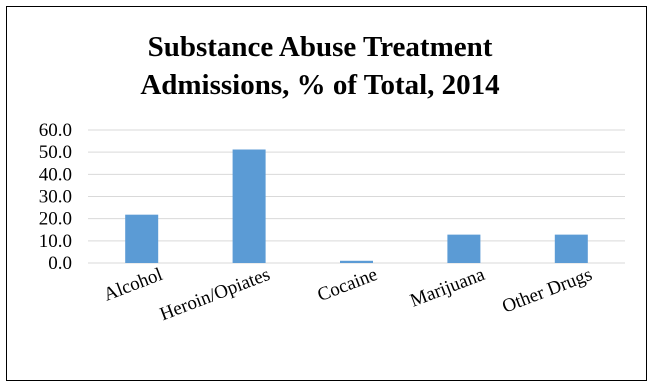  I want to click on bar-marijuana, so click(464, 248).